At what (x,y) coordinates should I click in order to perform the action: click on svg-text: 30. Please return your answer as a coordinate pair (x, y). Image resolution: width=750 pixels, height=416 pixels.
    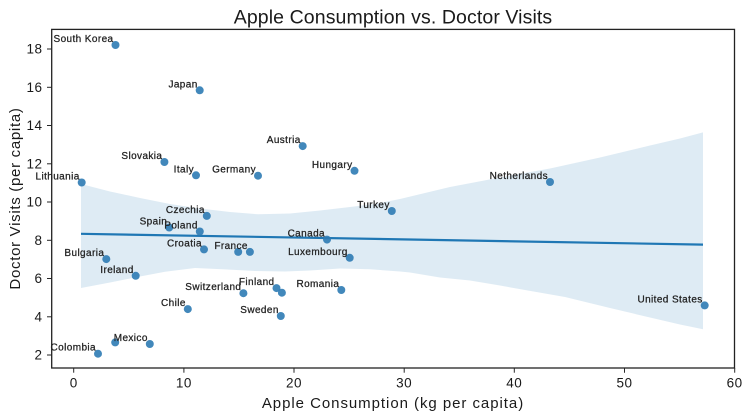
    Looking at the image, I should click on (404, 383).